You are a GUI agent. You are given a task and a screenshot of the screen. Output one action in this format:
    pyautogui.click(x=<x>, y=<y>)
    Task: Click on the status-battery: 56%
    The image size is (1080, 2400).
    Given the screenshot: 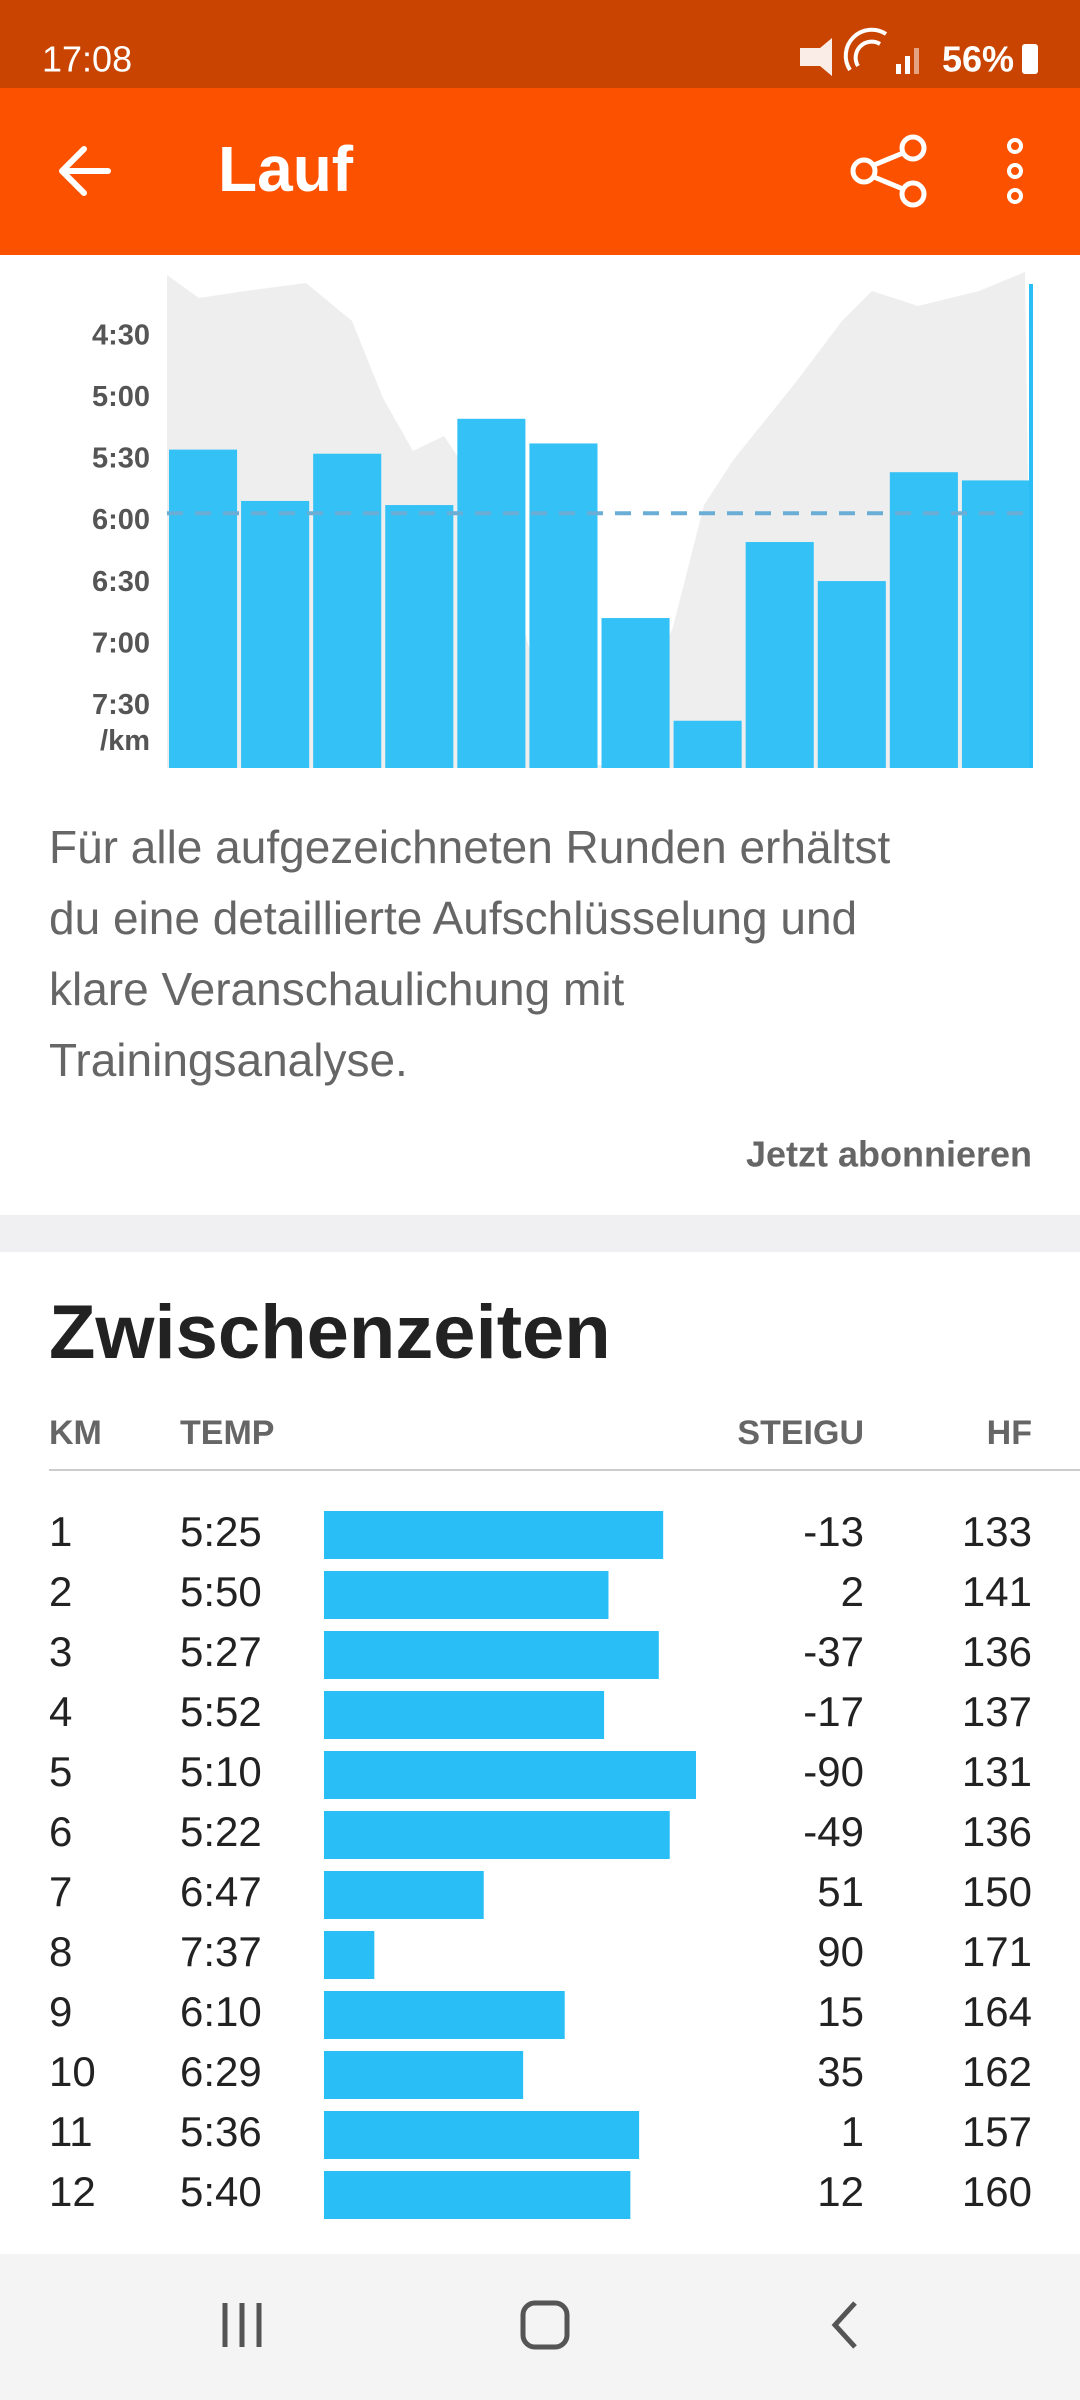 What is the action you would take?
    pyautogui.click(x=978, y=59)
    